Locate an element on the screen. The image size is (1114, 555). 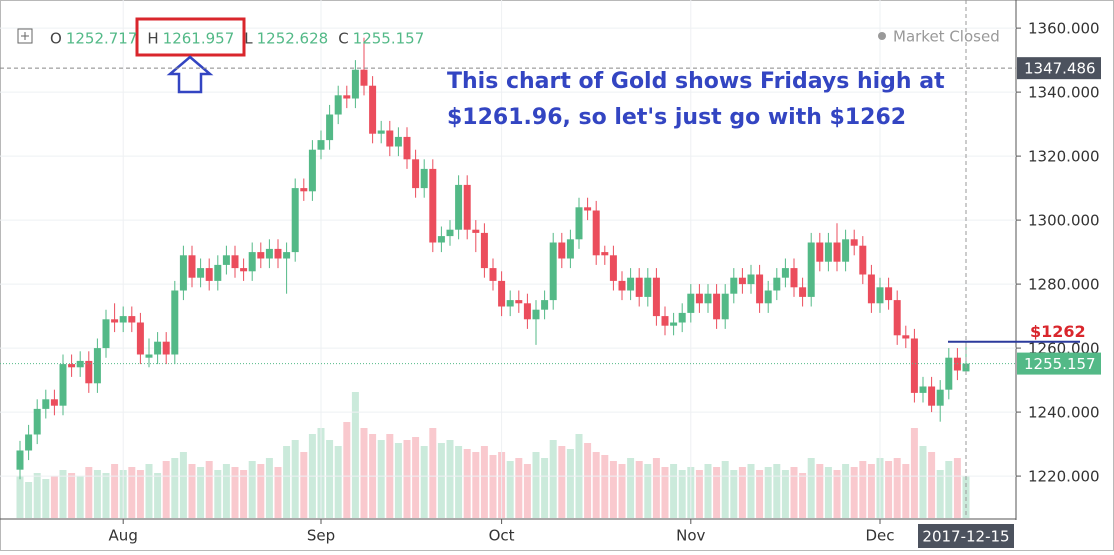
x-tick-label: Dec is located at coordinates (879, 536).